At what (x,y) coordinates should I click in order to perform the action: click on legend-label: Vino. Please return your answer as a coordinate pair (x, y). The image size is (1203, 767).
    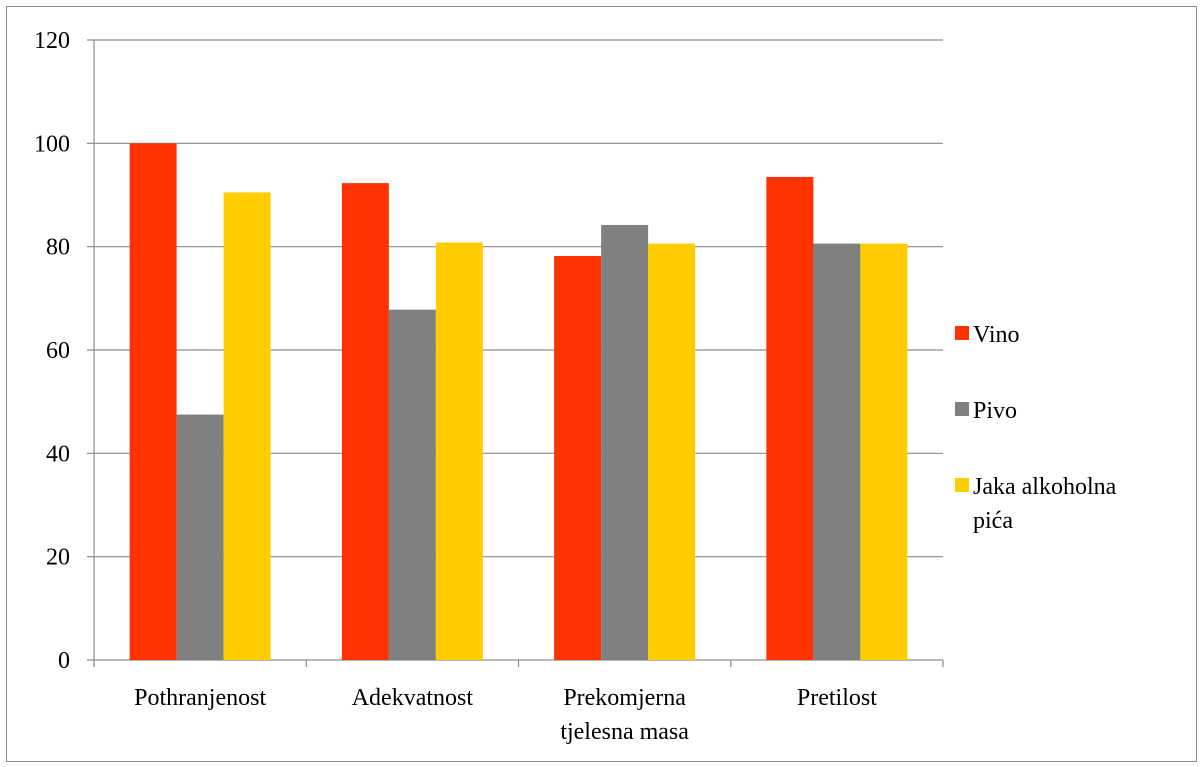
    Looking at the image, I should click on (996, 335).